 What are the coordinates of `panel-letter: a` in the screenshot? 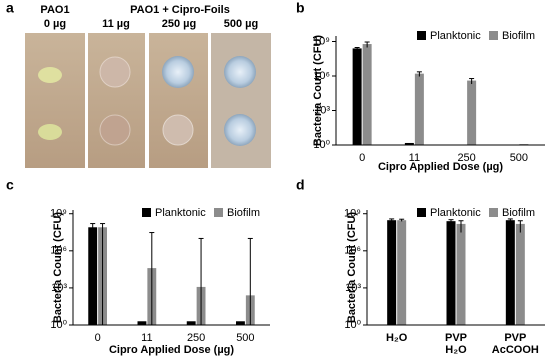 It's located at (10, 8).